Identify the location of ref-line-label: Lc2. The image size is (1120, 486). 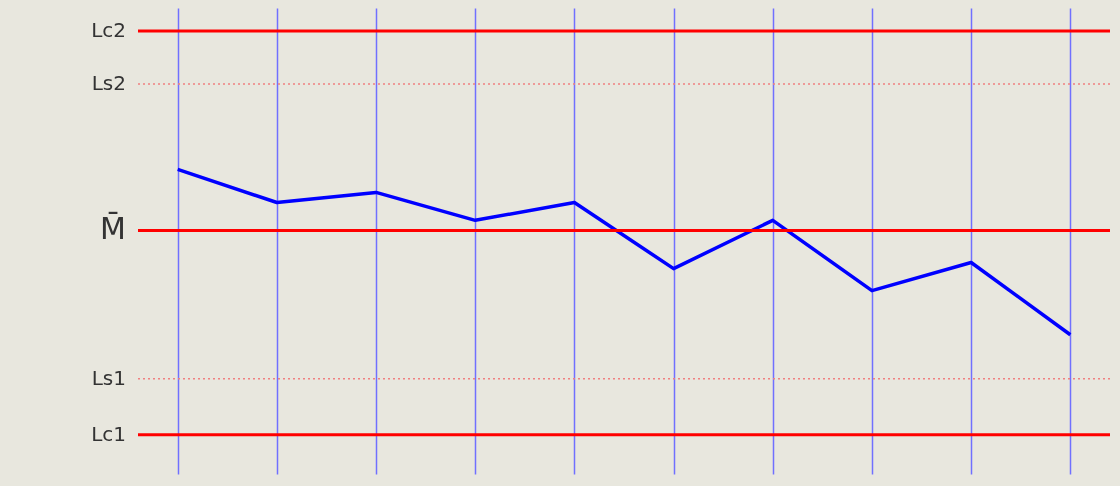
(108, 30).